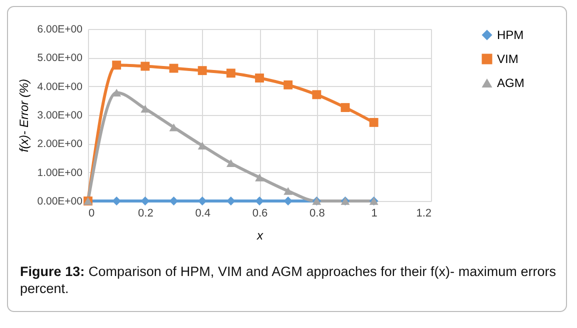 The width and height of the screenshot is (577, 328). Describe the element at coordinates (424, 214) in the screenshot. I see `x-tick-label: 1.2` at that location.